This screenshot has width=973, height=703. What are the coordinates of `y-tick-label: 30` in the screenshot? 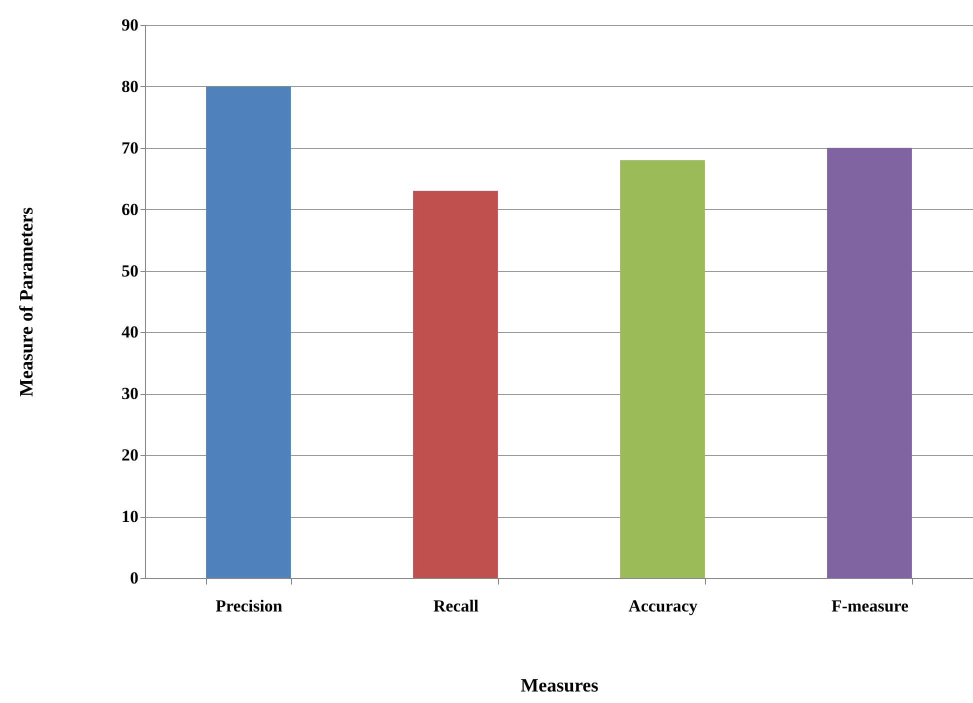 It's located at (130, 394).